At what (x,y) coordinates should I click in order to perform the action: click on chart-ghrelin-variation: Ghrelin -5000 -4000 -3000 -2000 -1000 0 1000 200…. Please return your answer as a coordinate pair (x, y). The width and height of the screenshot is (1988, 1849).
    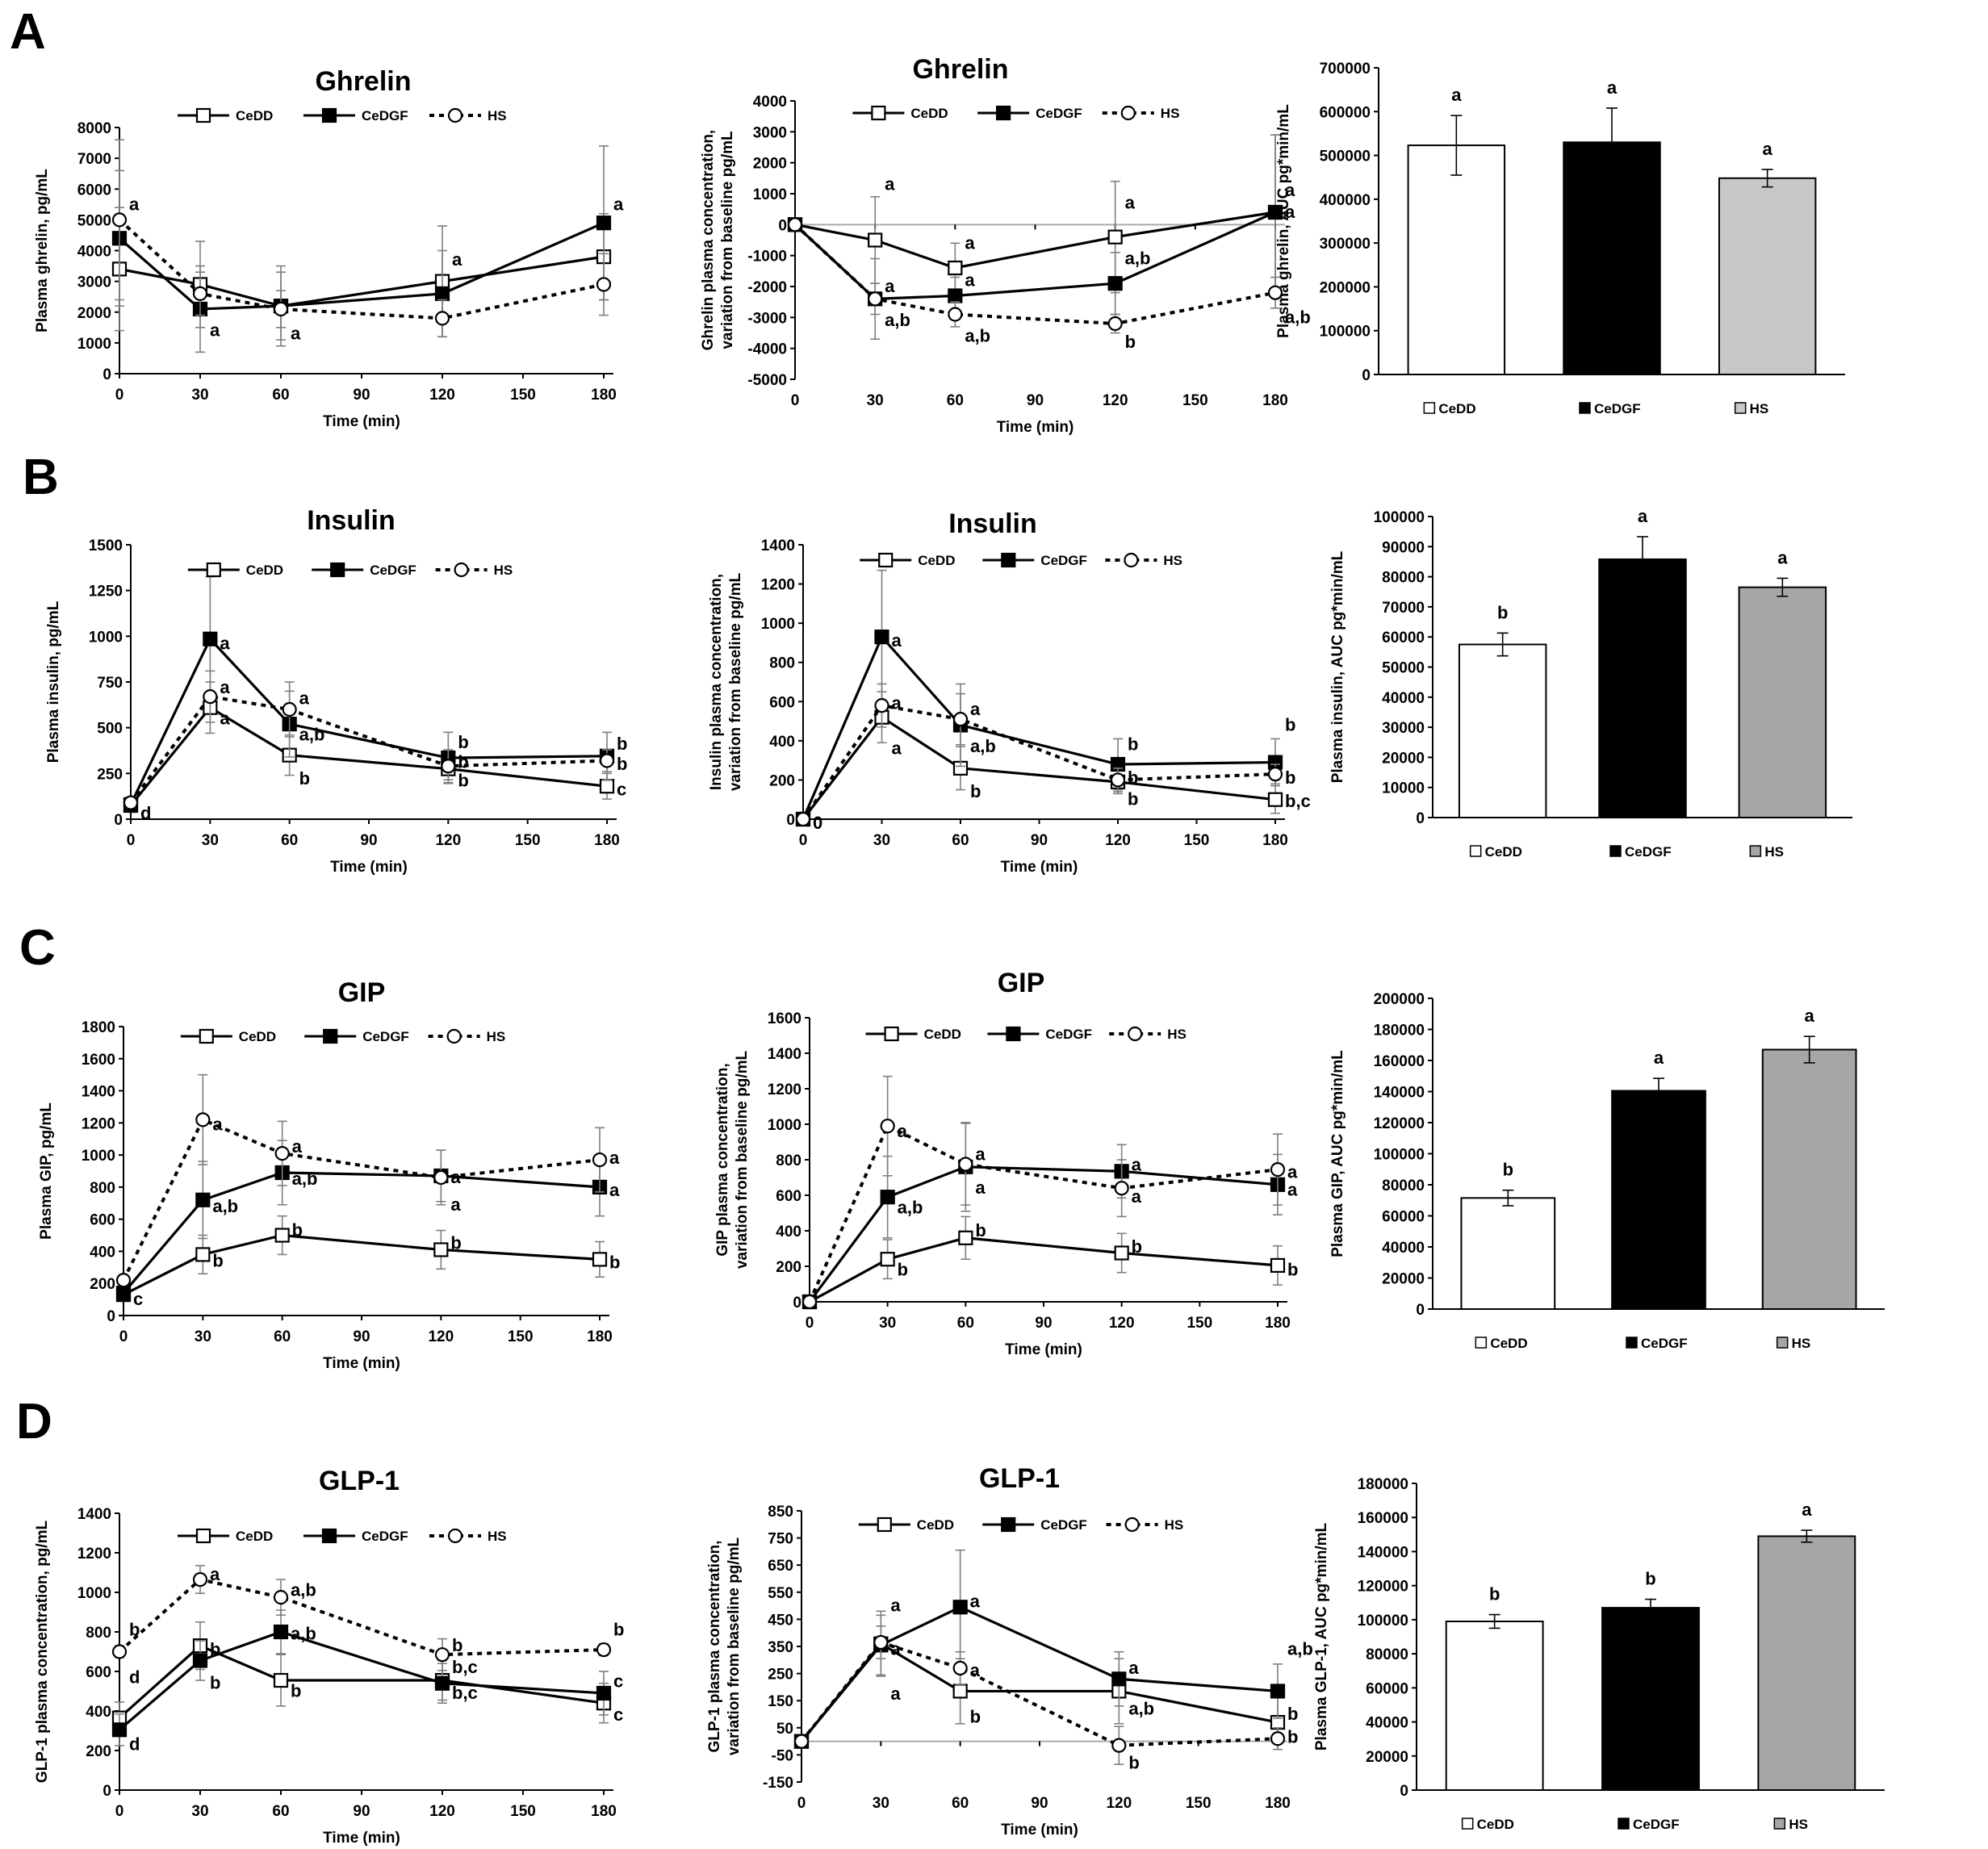
    Looking at the image, I should click on (1006, 245).